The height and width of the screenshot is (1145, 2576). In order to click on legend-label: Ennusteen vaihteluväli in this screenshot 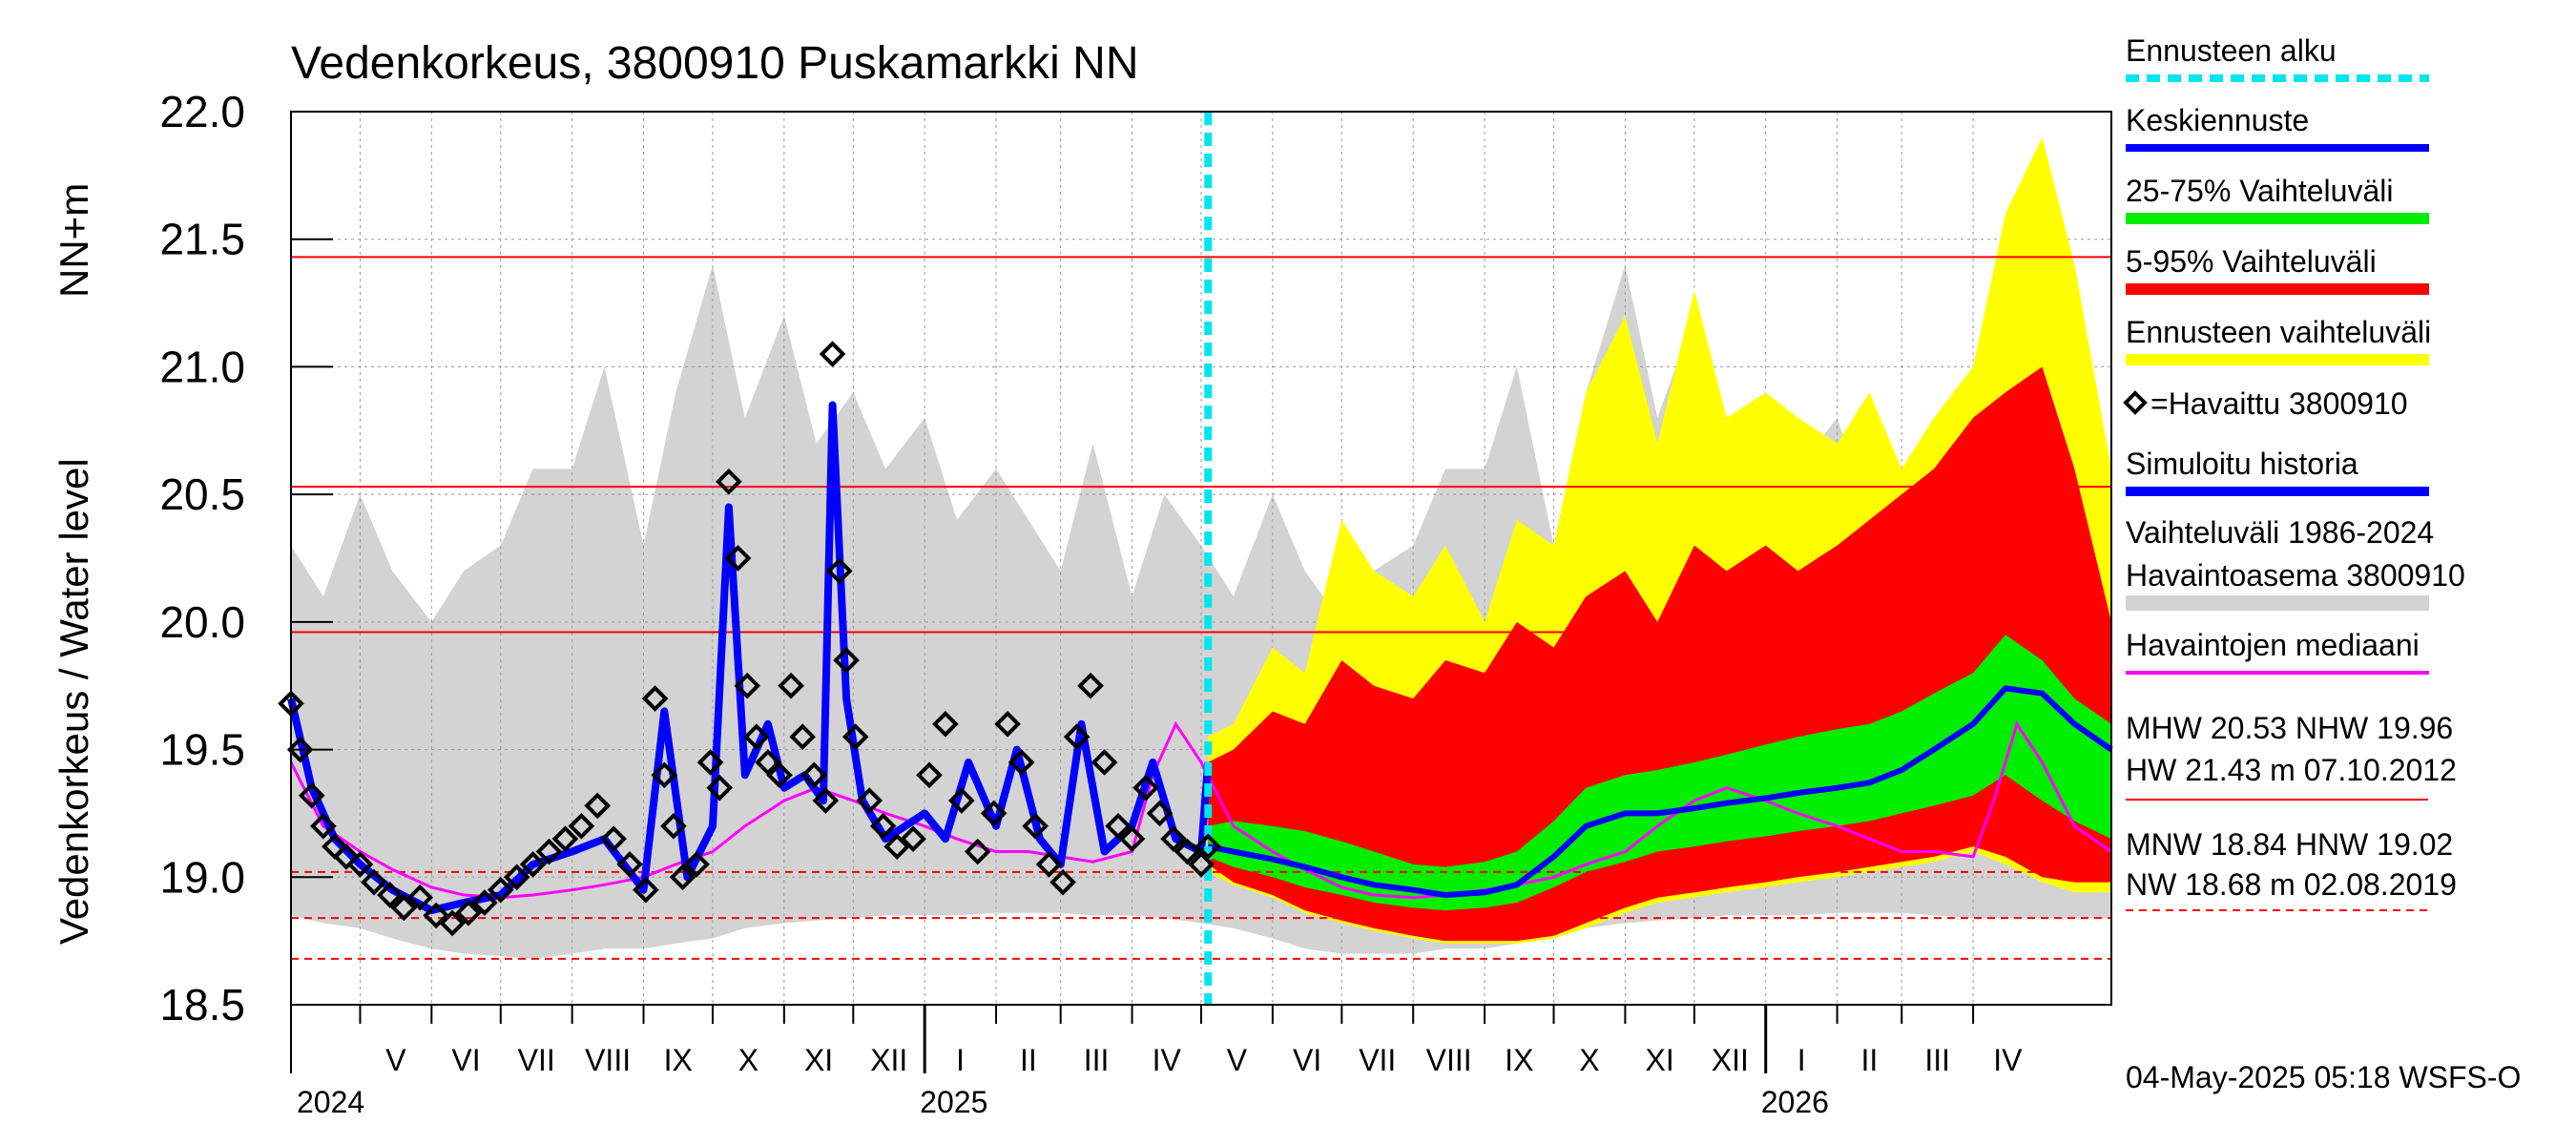, I will do `click(2278, 332)`.